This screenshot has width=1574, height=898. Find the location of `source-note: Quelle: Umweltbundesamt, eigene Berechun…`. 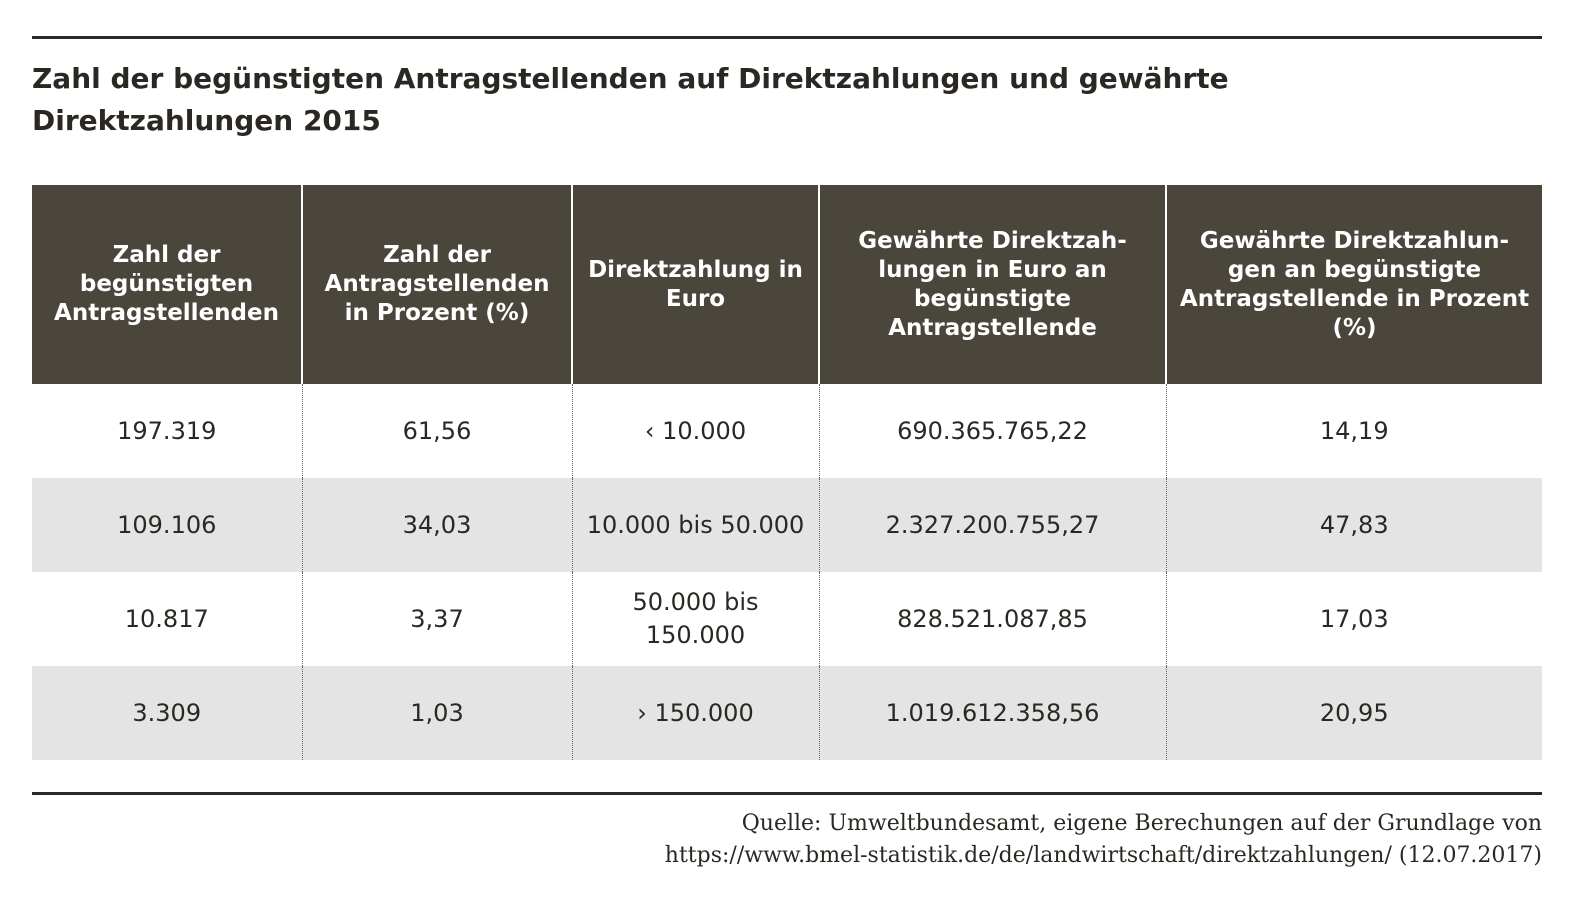

source-note: Quelle: Umweltbundesamt, eigene Berechun… is located at coordinates (992, 840).